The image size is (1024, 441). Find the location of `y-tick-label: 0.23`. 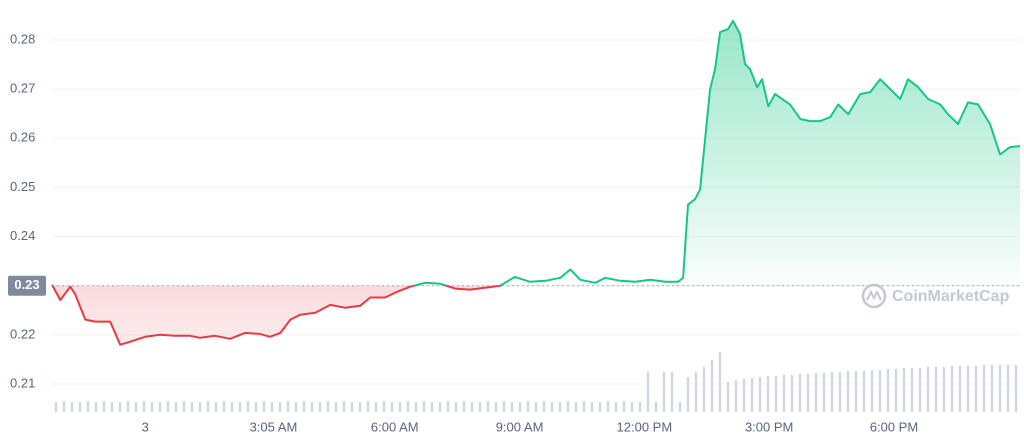

y-tick-label: 0.23 is located at coordinates (26, 284).